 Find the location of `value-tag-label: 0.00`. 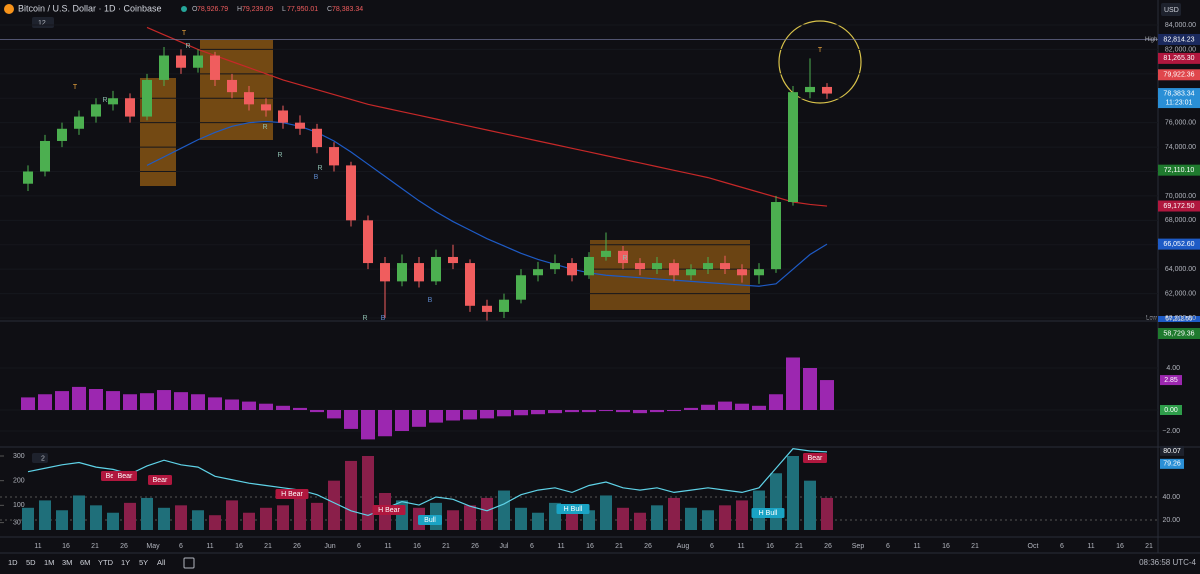

value-tag-label: 0.00 is located at coordinates (1171, 410).